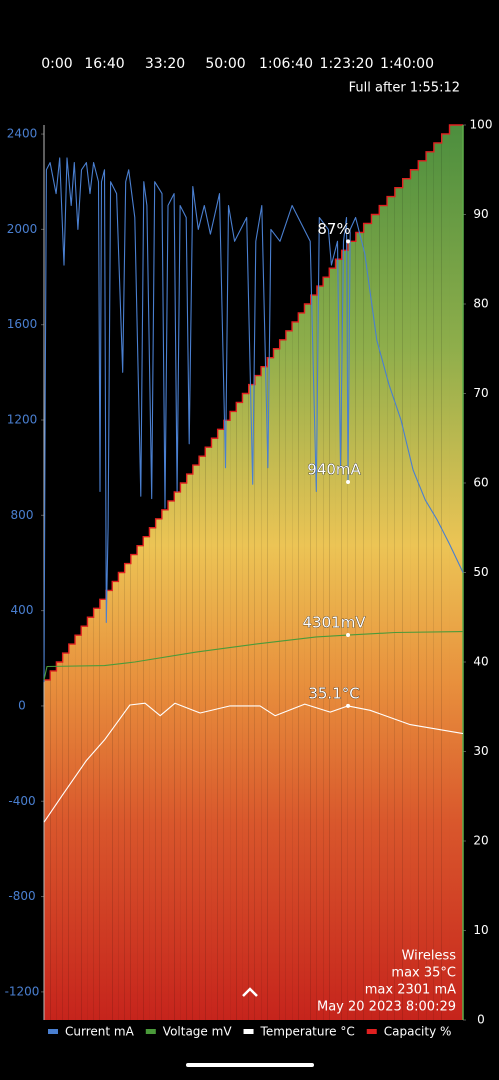 Image resolution: width=499 pixels, height=1080 pixels. I want to click on x-tick-label: 1:06:40, so click(286, 64).